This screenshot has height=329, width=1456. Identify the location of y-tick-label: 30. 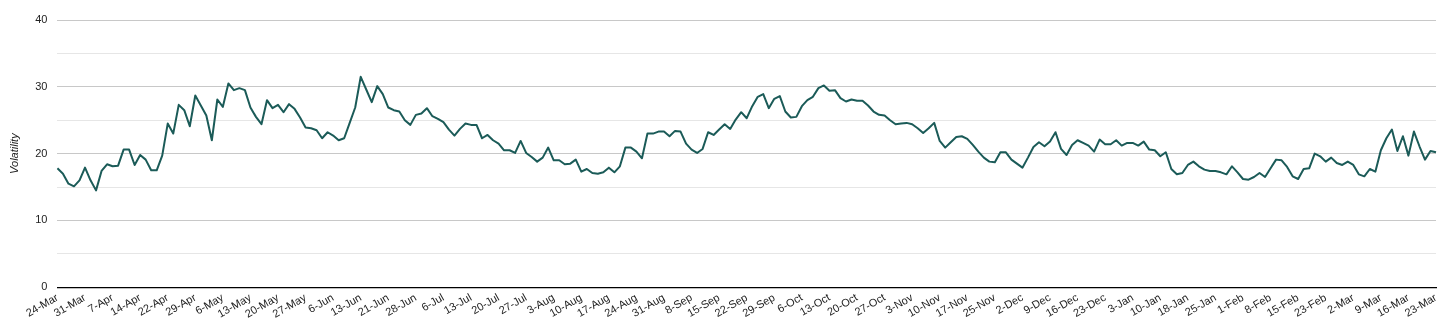
(41, 85).